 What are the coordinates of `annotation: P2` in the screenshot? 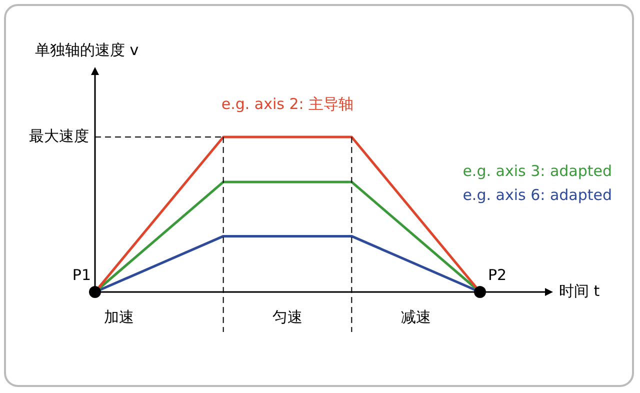 It's located at (497, 275).